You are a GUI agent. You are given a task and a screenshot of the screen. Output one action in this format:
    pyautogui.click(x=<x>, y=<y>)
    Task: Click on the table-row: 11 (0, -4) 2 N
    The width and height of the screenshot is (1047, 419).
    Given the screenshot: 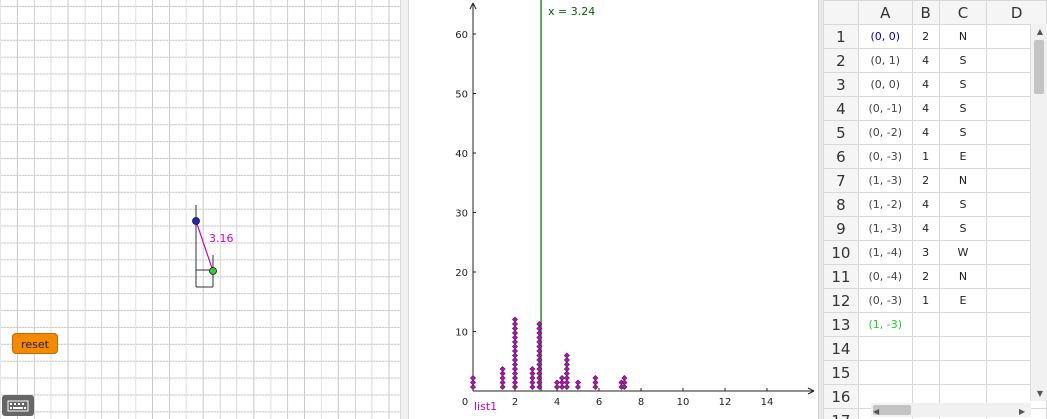 What is the action you would take?
    pyautogui.click(x=935, y=276)
    